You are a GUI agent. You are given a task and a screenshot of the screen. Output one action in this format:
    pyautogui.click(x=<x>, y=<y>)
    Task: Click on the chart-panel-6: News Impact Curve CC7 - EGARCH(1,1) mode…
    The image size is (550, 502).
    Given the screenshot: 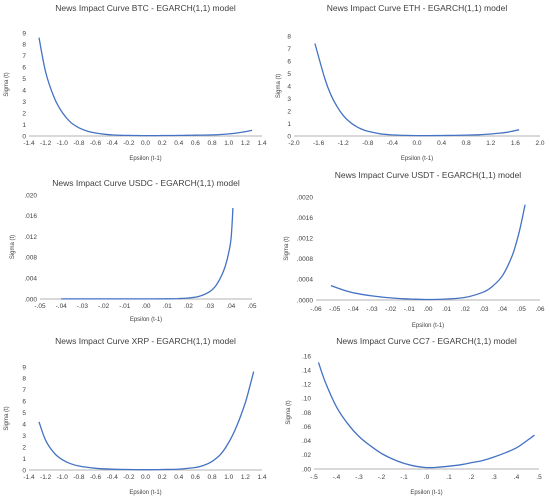 What is the action you would take?
    pyautogui.click(x=414, y=416)
    